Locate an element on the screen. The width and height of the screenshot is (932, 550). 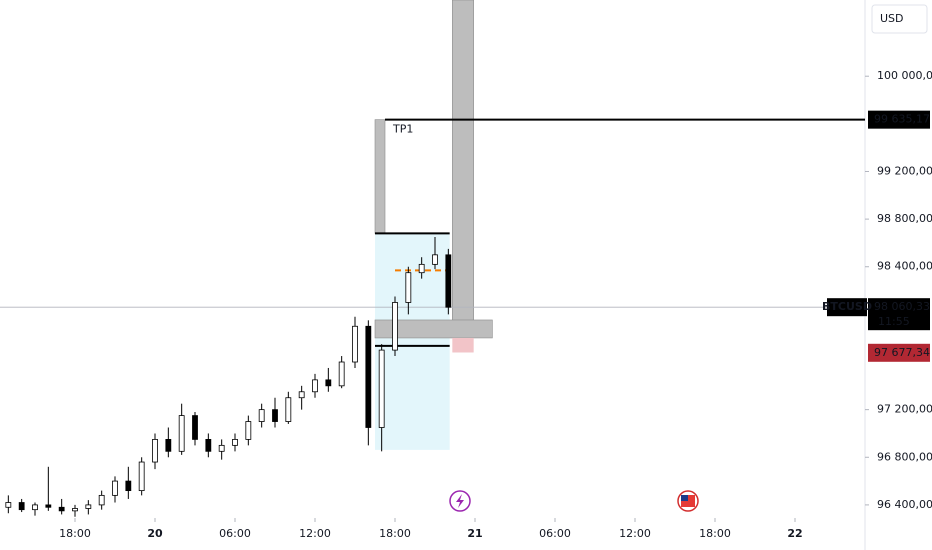
currency-button is located at coordinates (899, 19).